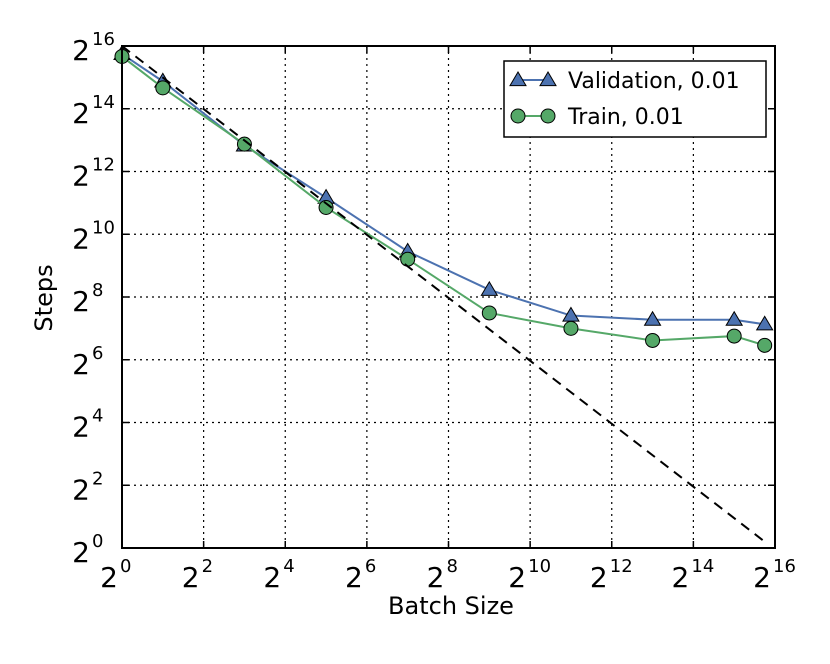  What do you see at coordinates (103, 102) in the screenshot?
I see `y-tick-label-exponent: 14` at bounding box center [103, 102].